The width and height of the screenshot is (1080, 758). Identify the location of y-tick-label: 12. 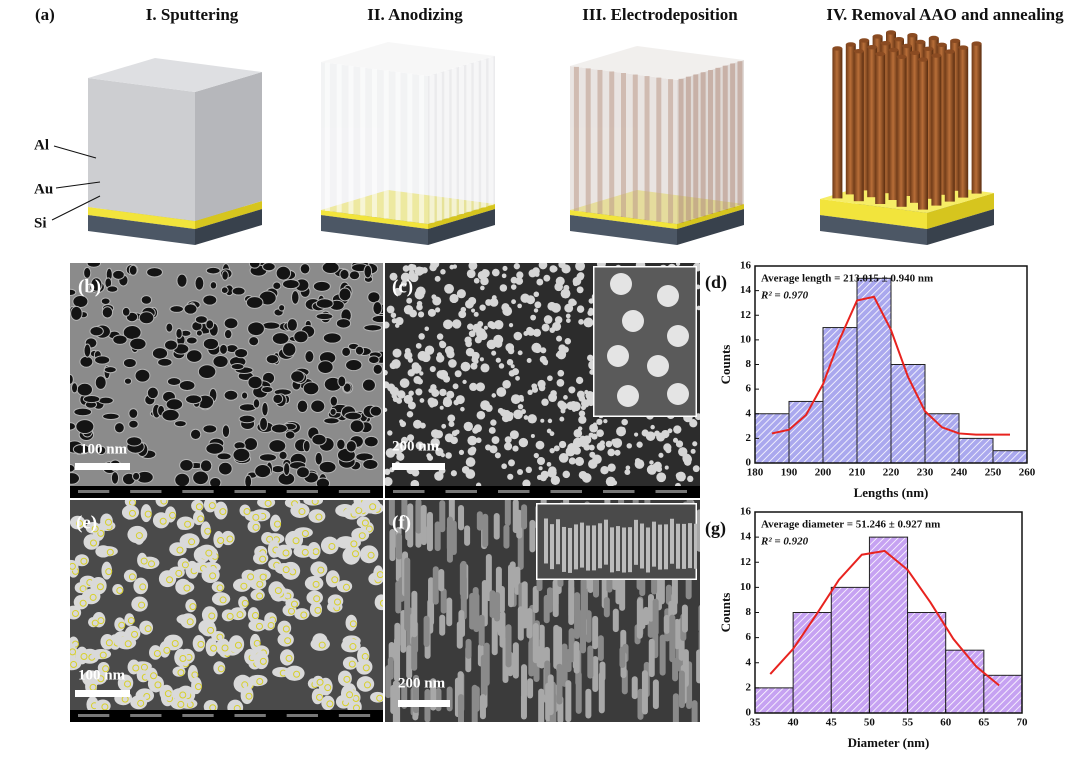
(746, 315).